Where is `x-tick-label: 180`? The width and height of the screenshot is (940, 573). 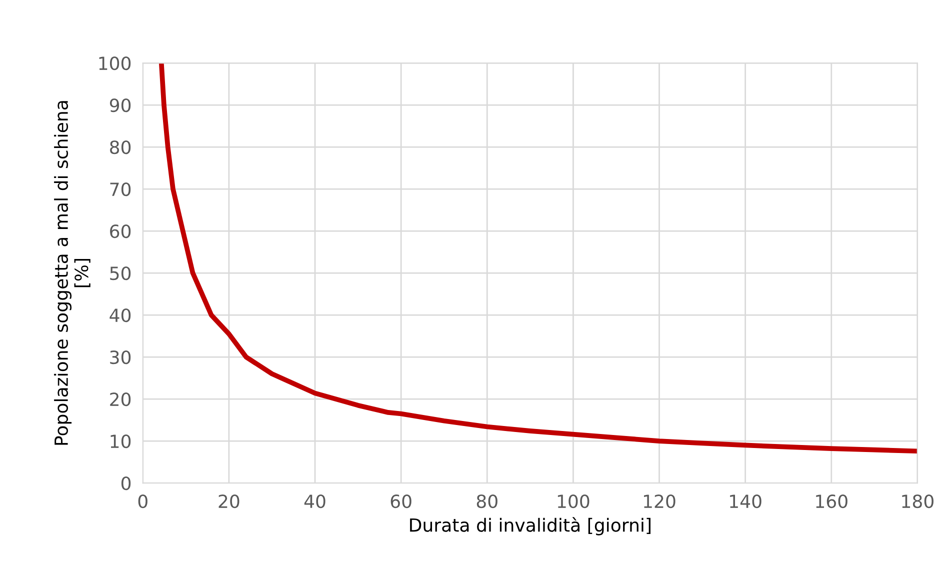 x-tick-label: 180 is located at coordinates (918, 501).